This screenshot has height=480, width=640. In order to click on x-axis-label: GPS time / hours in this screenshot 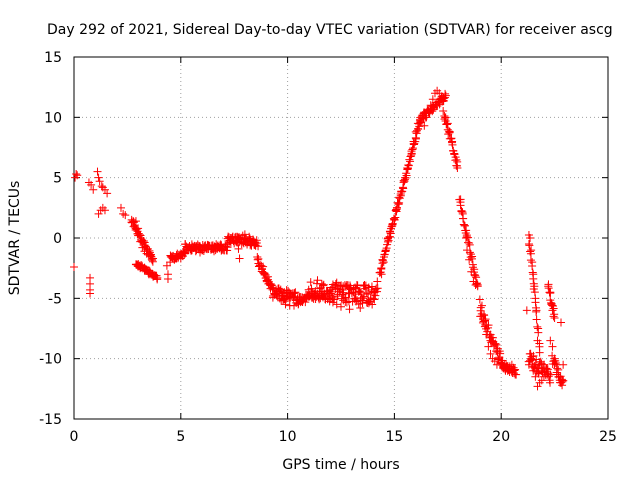, I will do `click(340, 465)`.